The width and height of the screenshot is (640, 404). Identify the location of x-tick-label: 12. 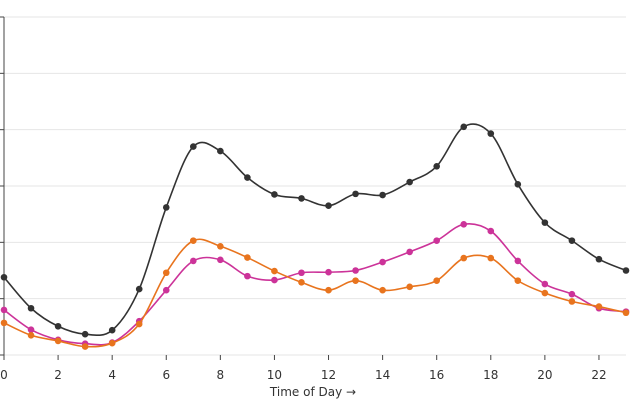
(328, 375).